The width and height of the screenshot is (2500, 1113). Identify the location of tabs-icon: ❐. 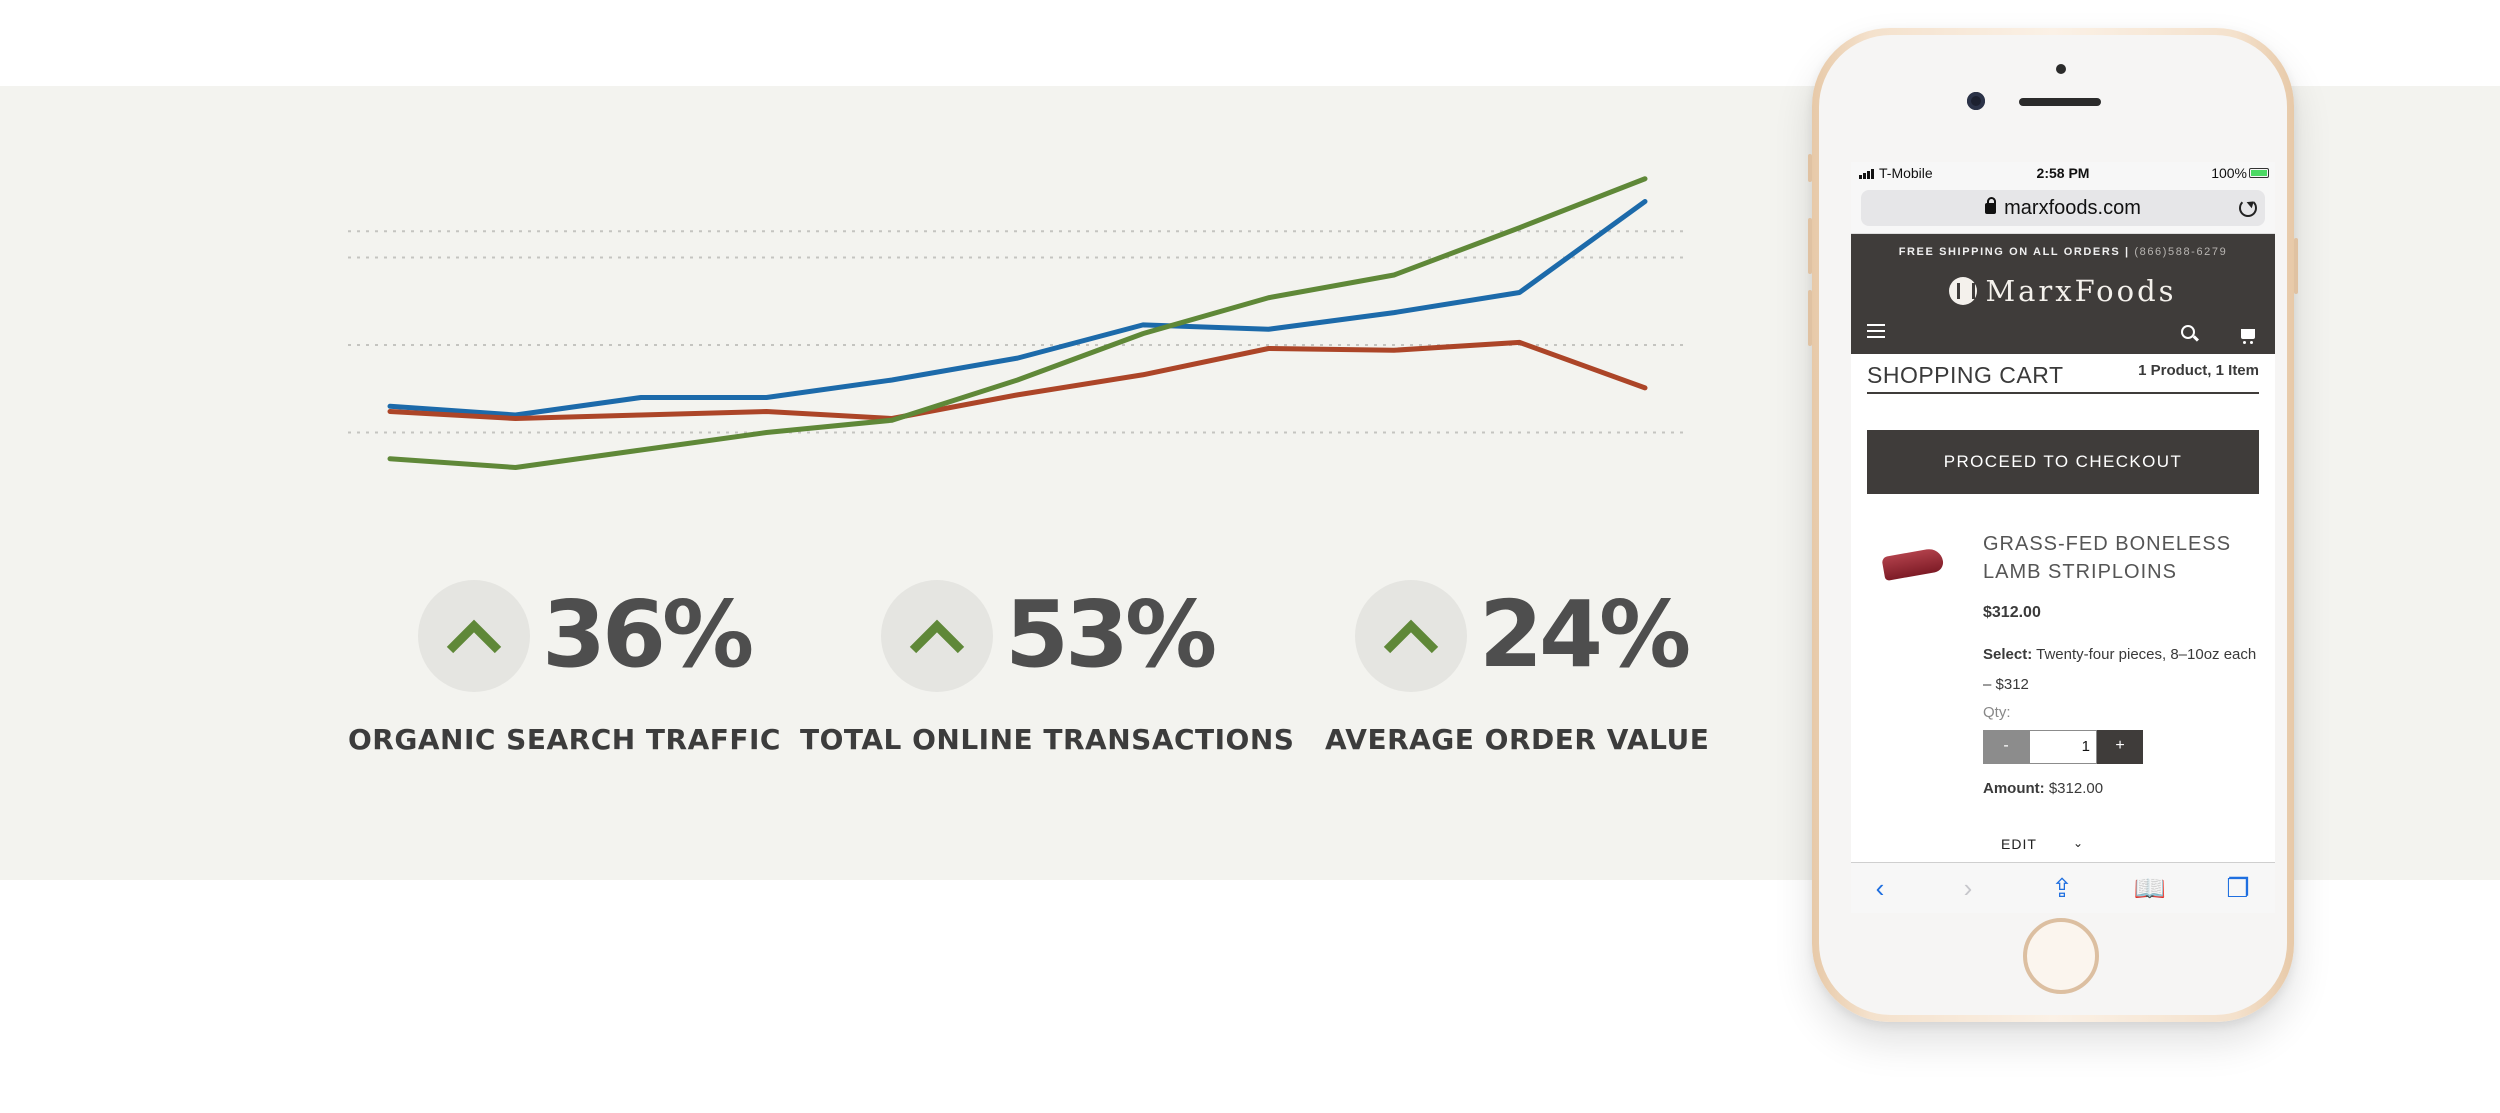
(2238, 888).